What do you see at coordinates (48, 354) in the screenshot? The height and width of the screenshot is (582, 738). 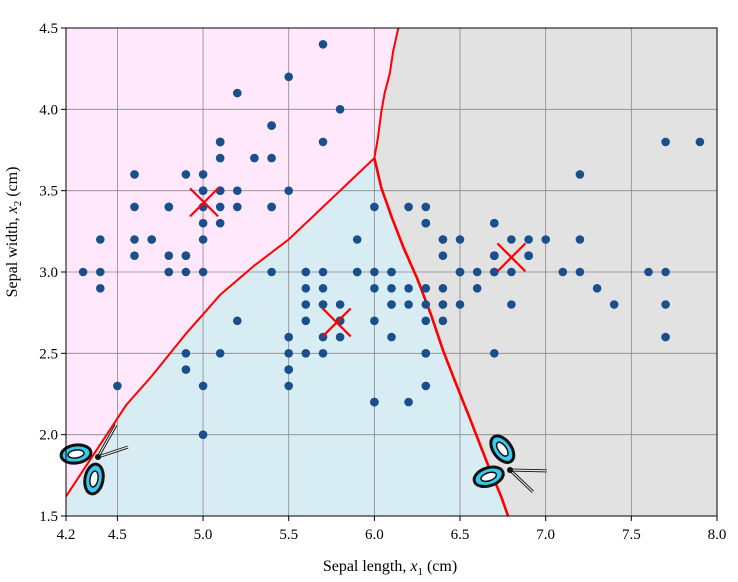 I see `y-tick-label: 2.5` at bounding box center [48, 354].